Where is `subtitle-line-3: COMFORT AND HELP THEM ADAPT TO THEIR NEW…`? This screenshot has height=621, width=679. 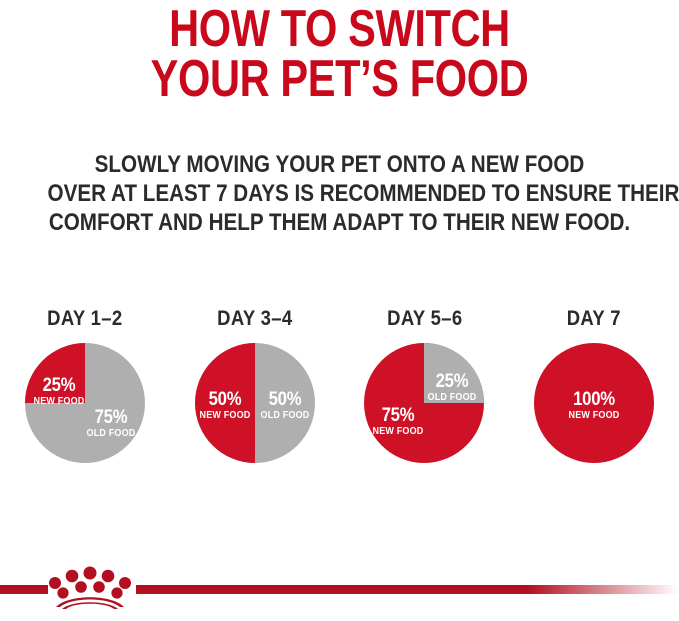
subtitle-line-3: COMFORT AND HELP THEM ADAPT TO THEIR NEW… is located at coordinates (339, 222).